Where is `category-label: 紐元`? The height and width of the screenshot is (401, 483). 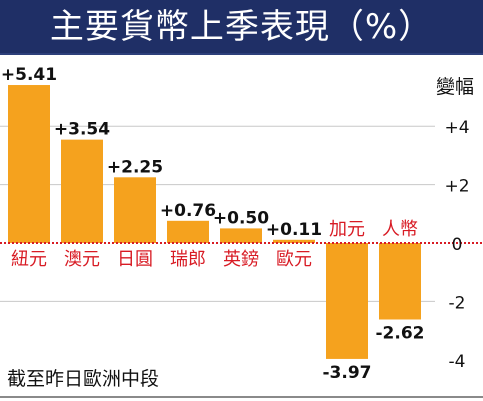
category-label: 紐元 is located at coordinates (29, 259).